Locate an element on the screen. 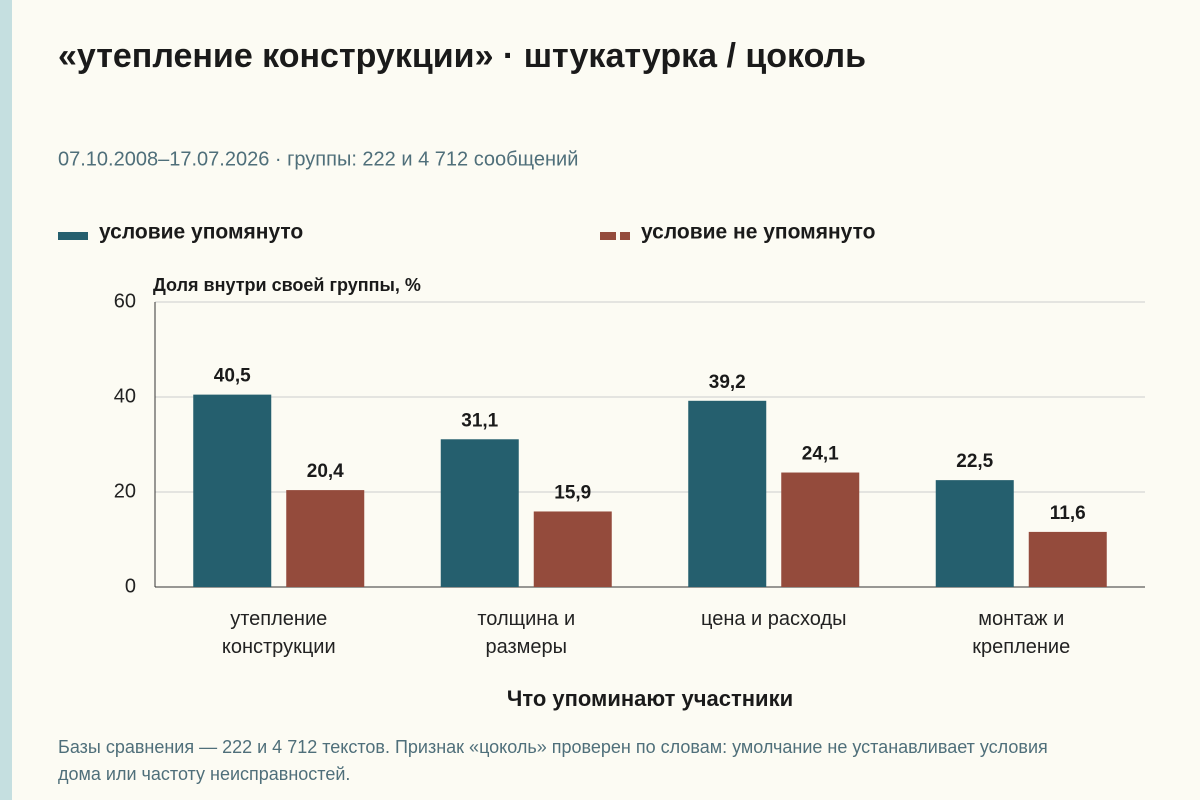 Image resolution: width=1200 pixels, height=800 pixels. data-label: 11,6 is located at coordinates (1068, 513).